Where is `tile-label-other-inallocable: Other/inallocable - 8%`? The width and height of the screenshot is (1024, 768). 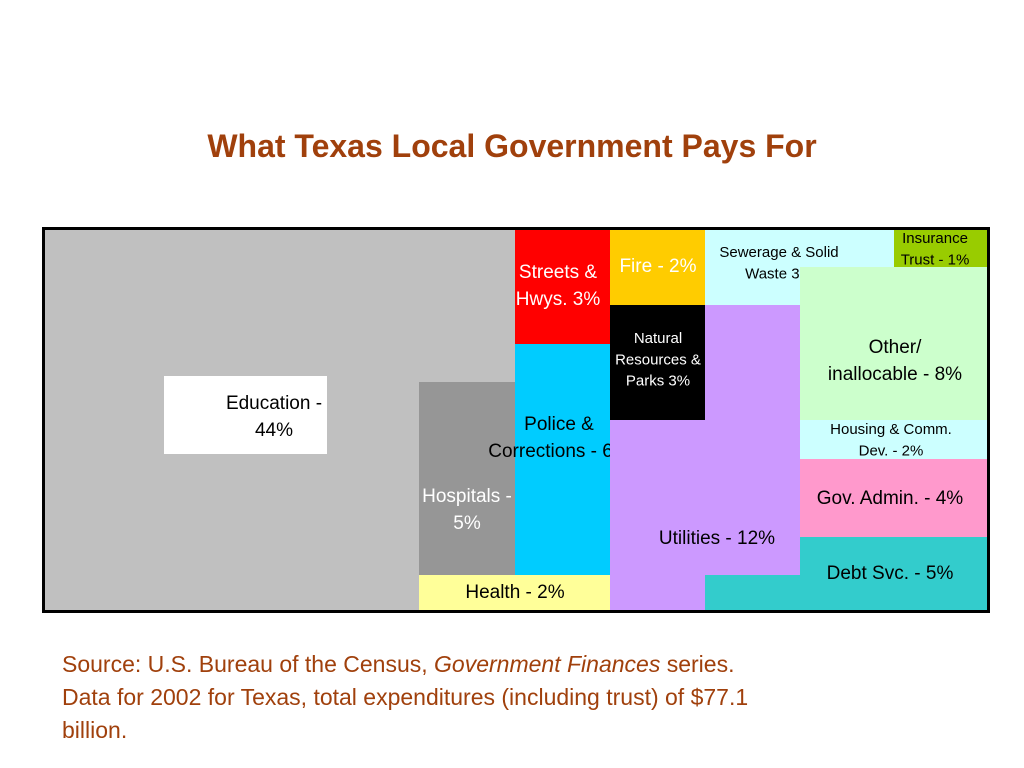
tile-label-other-inallocable: Other/inallocable - 8% is located at coordinates (895, 361).